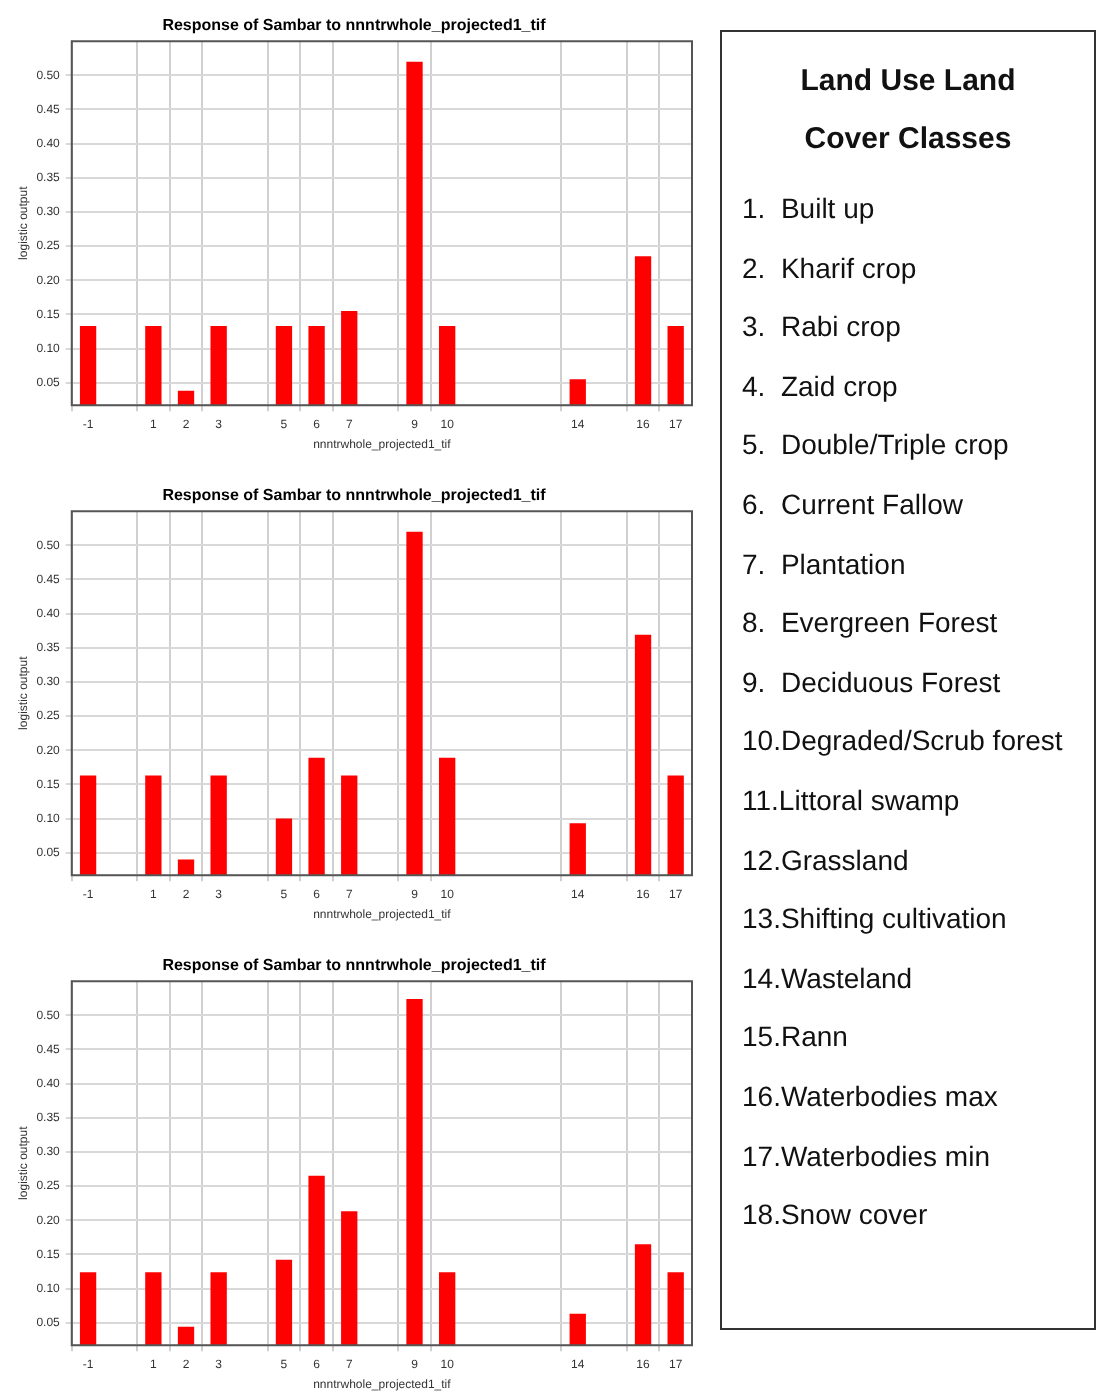 Image resolution: width=1110 pixels, height=1394 pixels. Describe the element at coordinates (808, 209) in the screenshot. I see `text: 1. Built up` at that location.